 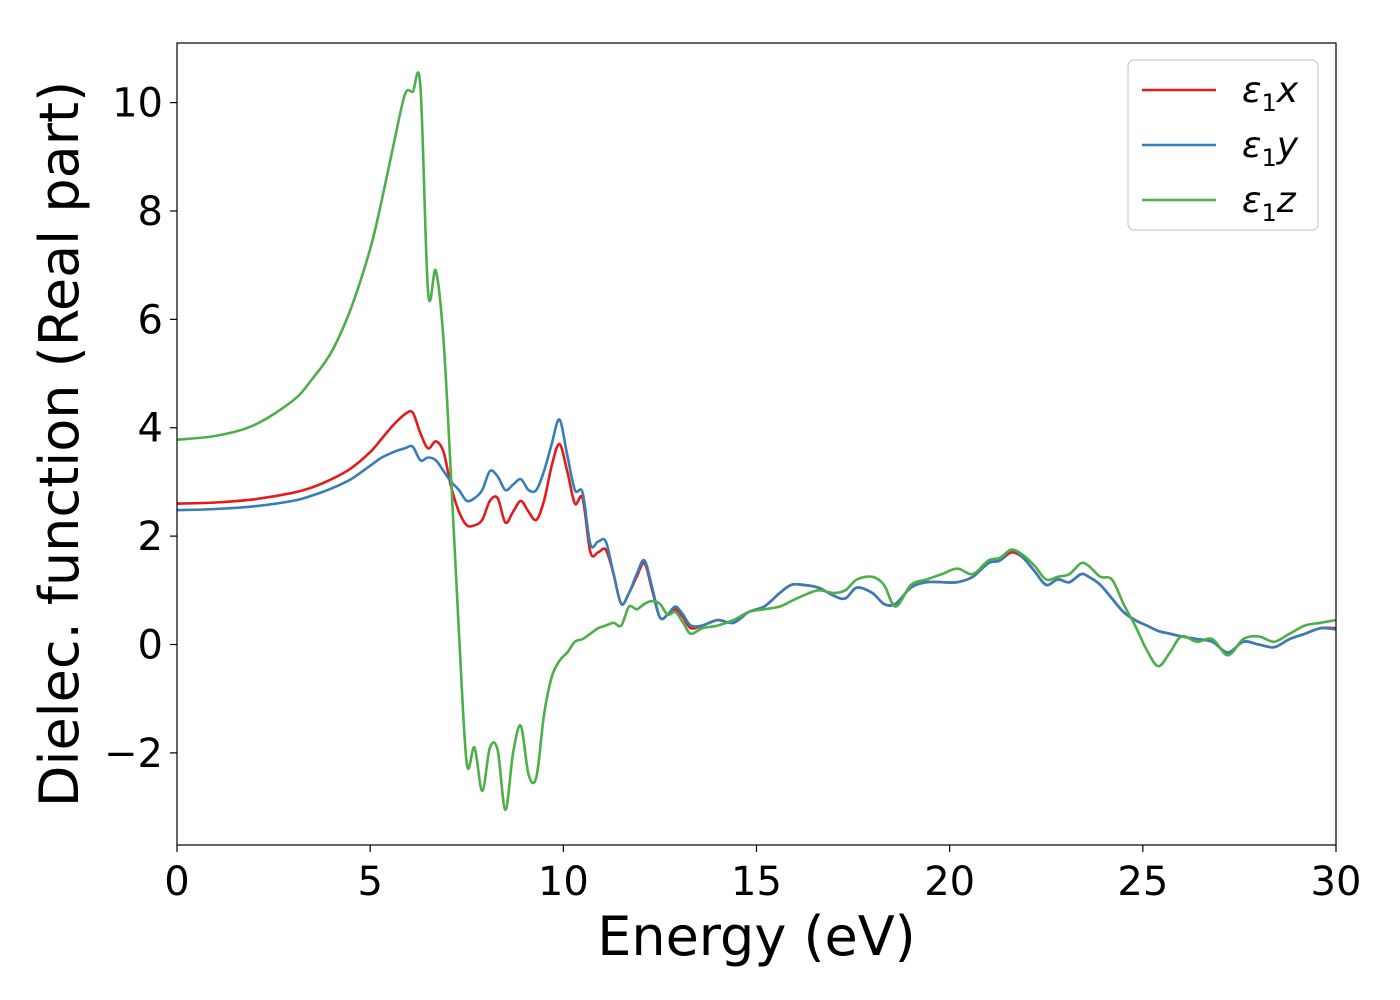 I want to click on x-tick-label: 15, so click(x=756, y=882).